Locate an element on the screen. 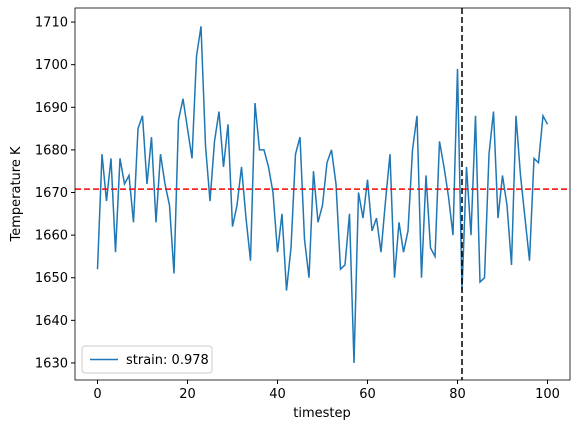  x-tick-label: 0 is located at coordinates (97, 394).